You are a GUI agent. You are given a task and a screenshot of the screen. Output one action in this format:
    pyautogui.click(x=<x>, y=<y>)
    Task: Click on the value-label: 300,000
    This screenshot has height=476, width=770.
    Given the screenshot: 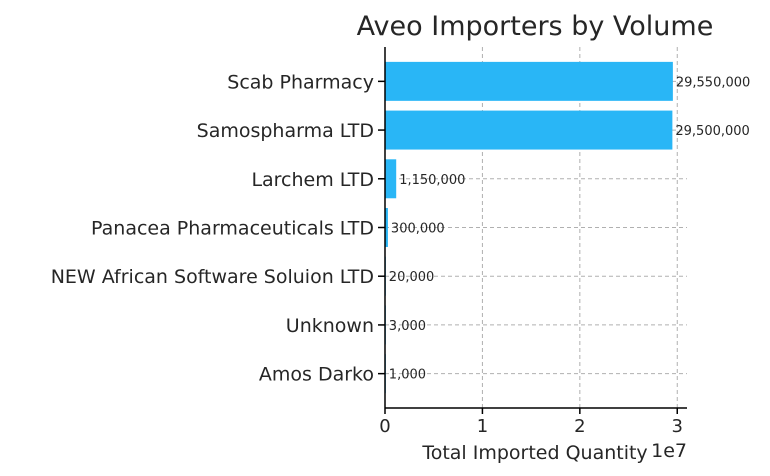 What is the action you would take?
    pyautogui.click(x=418, y=229)
    